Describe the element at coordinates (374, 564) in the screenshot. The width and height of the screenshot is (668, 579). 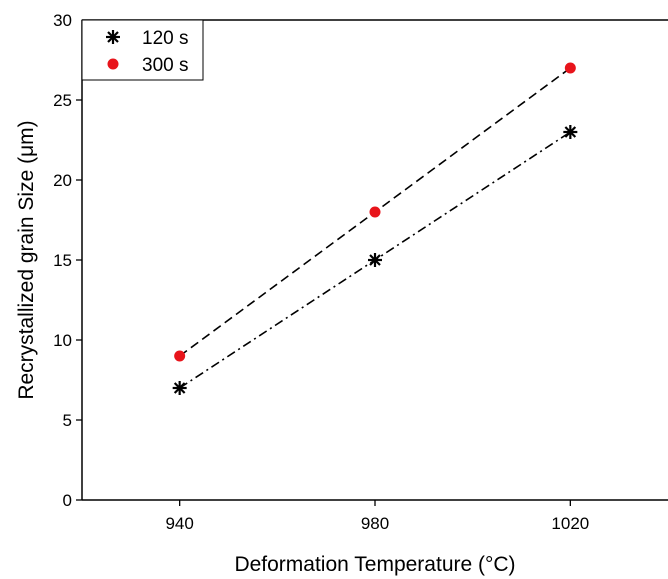
I see `x-axis-title: Deformation Temperature (°C)` at that location.